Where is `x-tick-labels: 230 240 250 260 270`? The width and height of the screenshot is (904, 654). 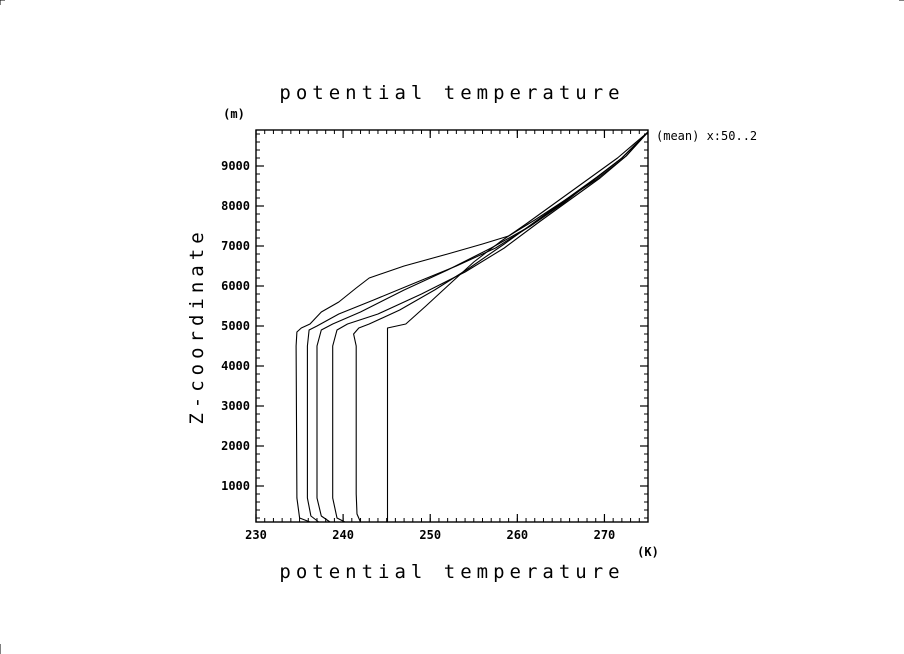
x-tick-labels: 230 240 250 260 270 is located at coordinates (430, 535).